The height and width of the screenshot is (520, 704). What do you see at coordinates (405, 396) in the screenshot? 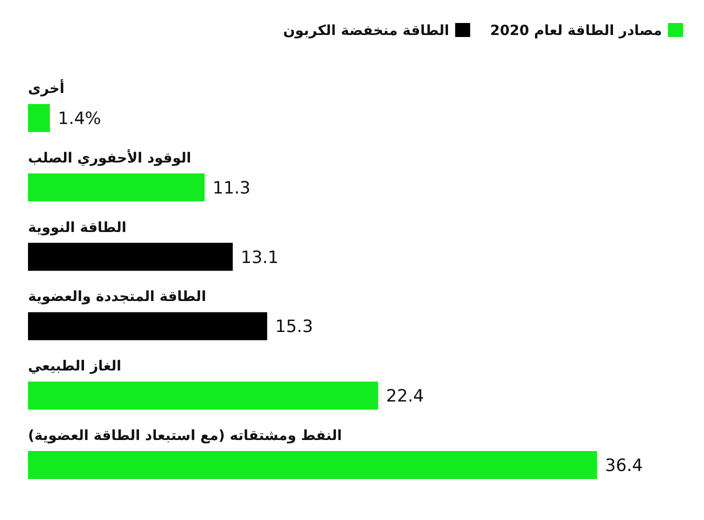
I see `data-label: 22.4` at bounding box center [405, 396].